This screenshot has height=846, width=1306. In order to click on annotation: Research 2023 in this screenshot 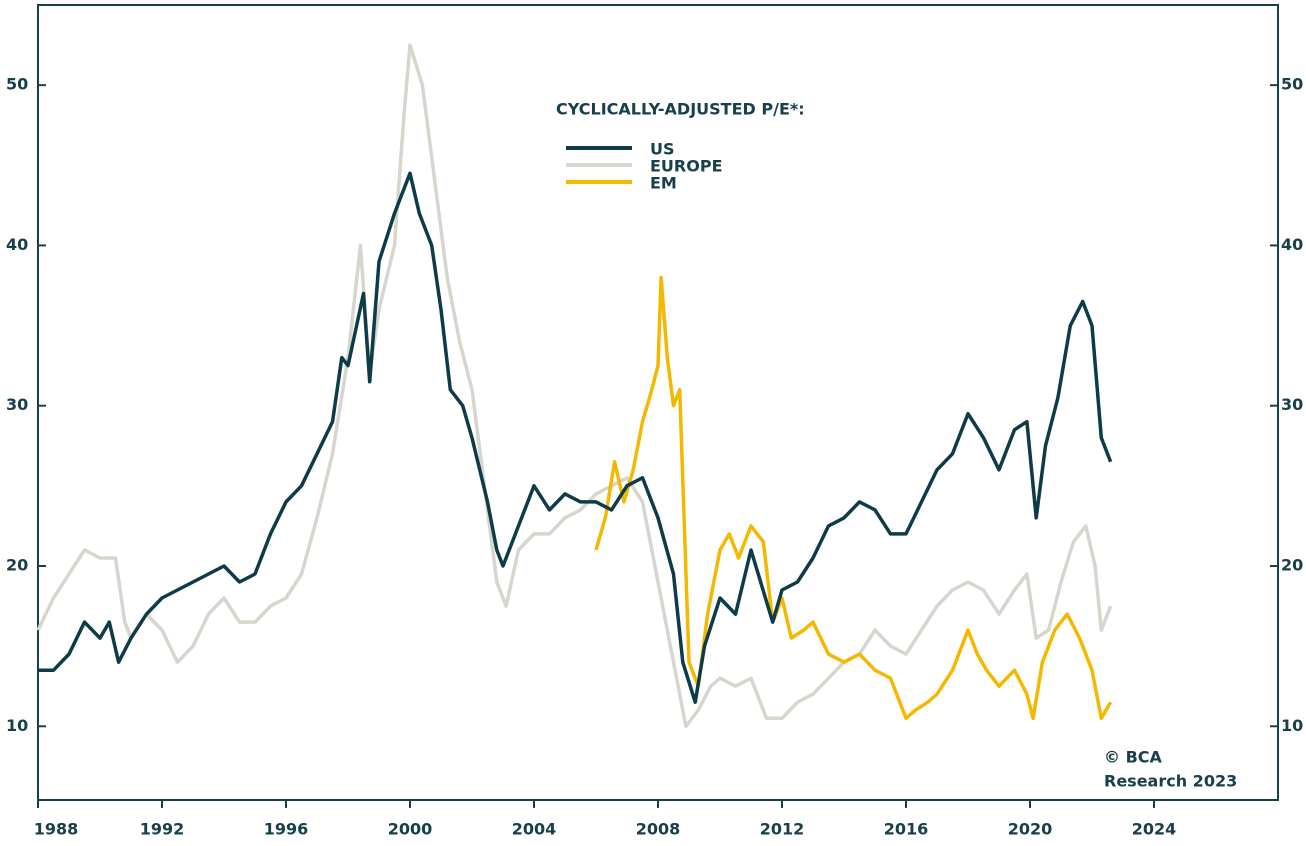, I will do `click(1170, 781)`.